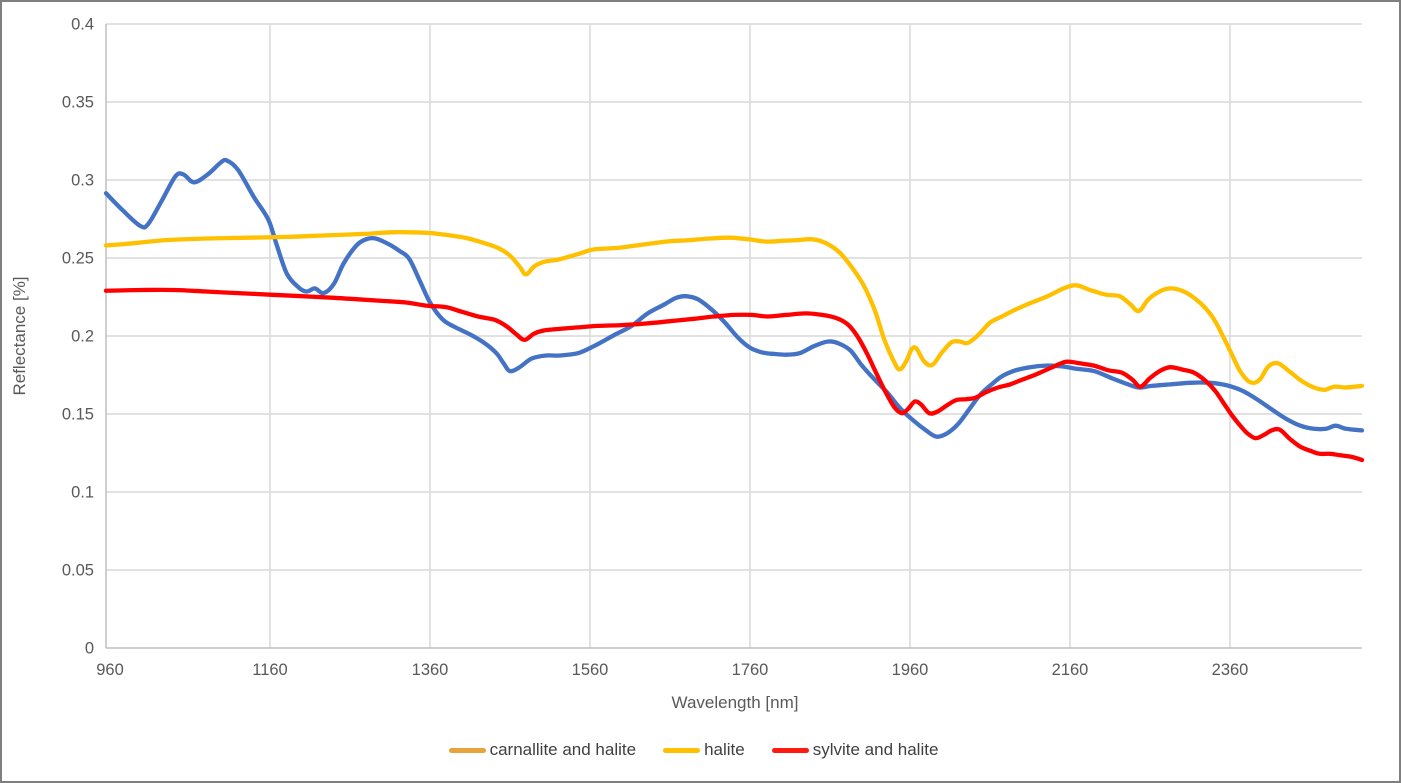 The width and height of the screenshot is (1401, 783). Describe the element at coordinates (1230, 670) in the screenshot. I see `x-tick-label: 2360` at that location.